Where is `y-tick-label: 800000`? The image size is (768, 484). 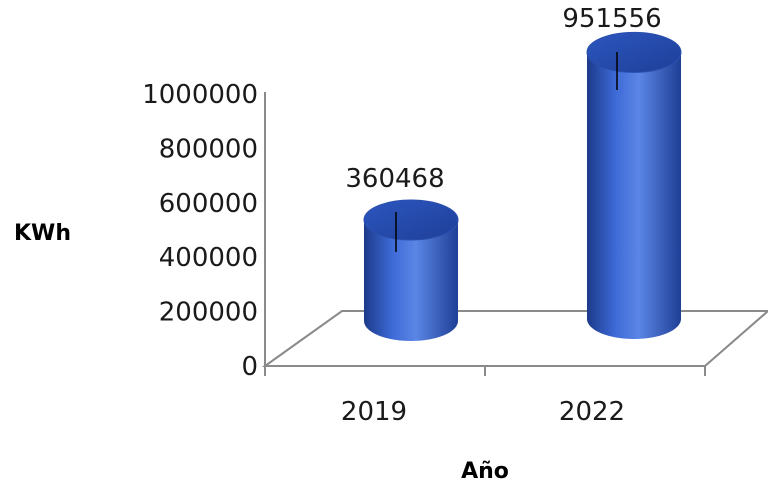 y-tick-label: 800000 is located at coordinates (208, 149).